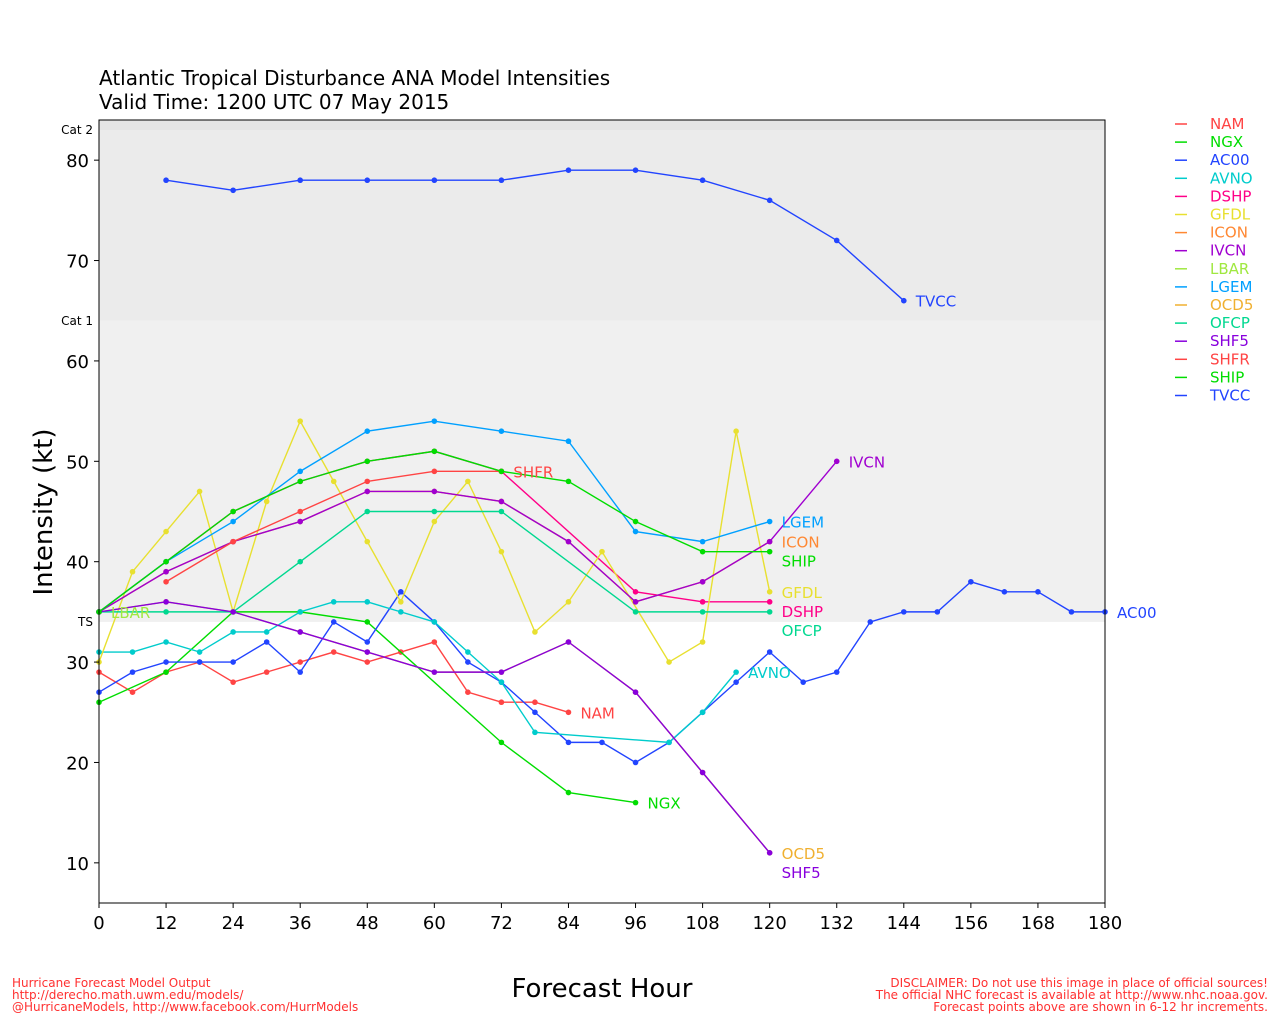 This screenshot has height=1024, width=1280. I want to click on legend-item: NGX, so click(1209, 142).